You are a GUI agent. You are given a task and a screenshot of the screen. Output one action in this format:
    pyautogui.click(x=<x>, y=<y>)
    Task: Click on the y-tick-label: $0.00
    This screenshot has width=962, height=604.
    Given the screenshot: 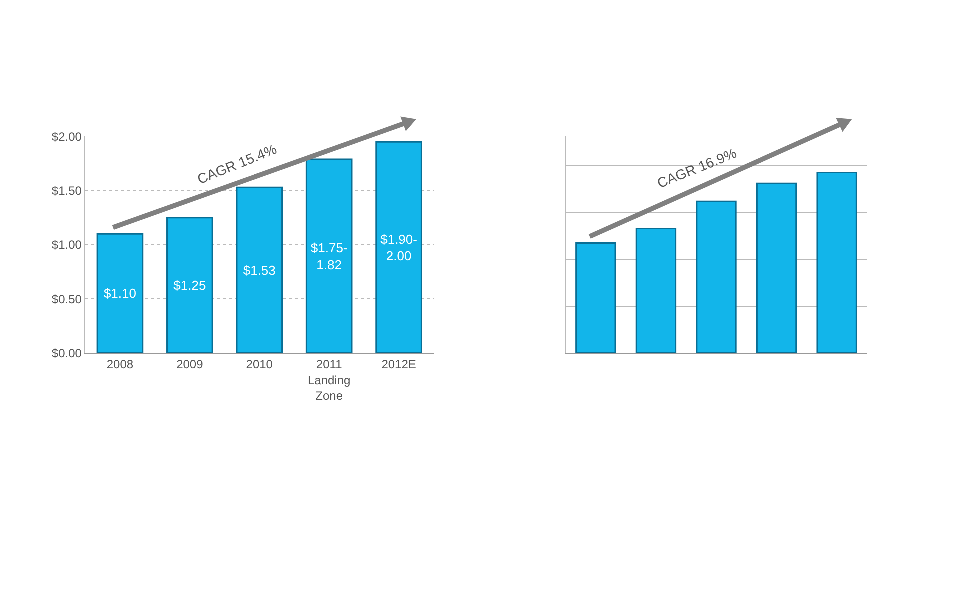 What is the action you would take?
    pyautogui.click(x=67, y=353)
    